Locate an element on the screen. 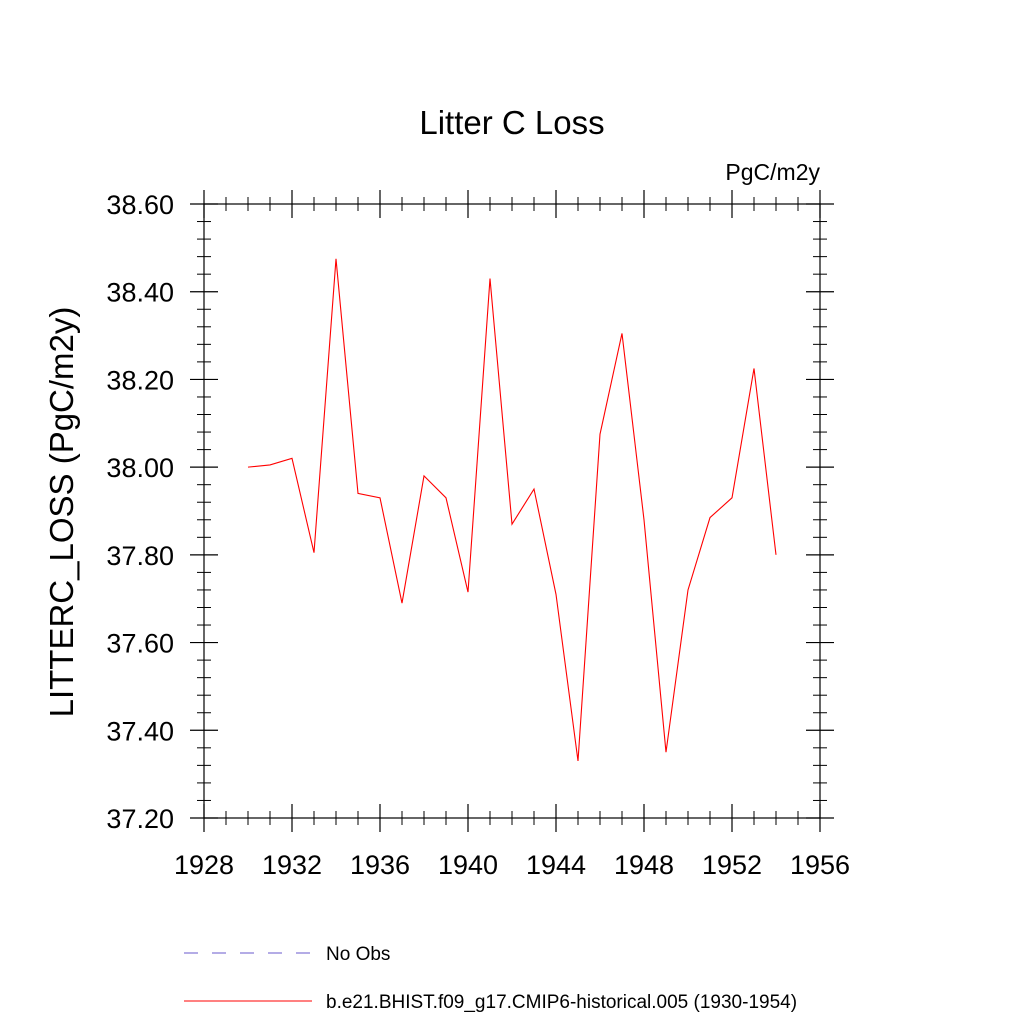 The width and height of the screenshot is (1024, 1024). legend-label: No Obs is located at coordinates (358, 954).